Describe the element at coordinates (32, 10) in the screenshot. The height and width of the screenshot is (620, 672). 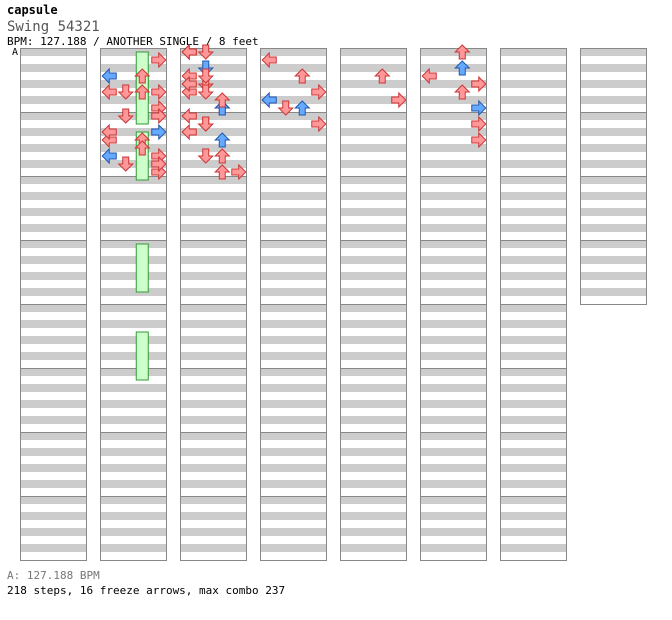
I see `chart-title: capsule` at that location.